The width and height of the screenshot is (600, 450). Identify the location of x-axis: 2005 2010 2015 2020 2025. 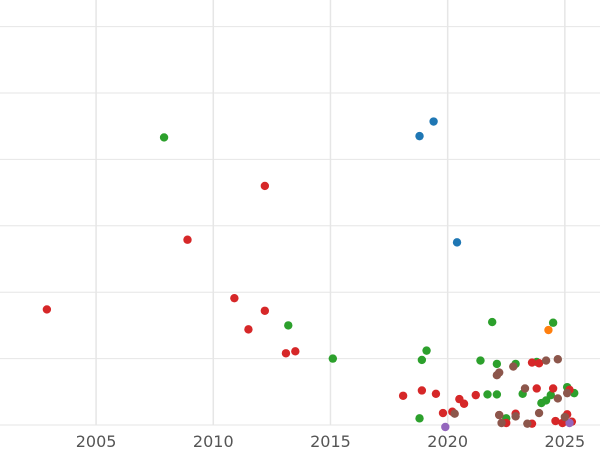
(330, 441).